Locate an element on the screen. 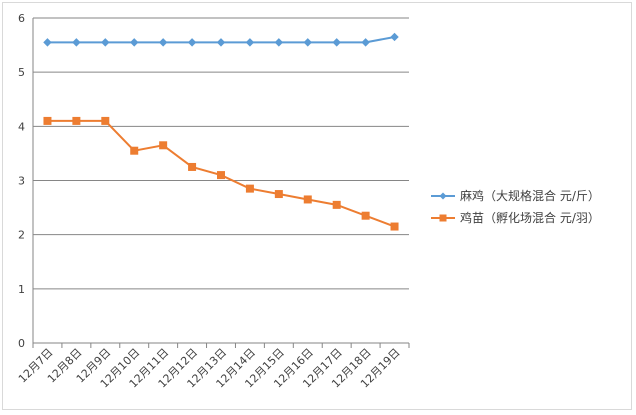 The image size is (636, 415). legend-item: 麻鸡（大规格混合 元/斤） is located at coordinates (515, 195).